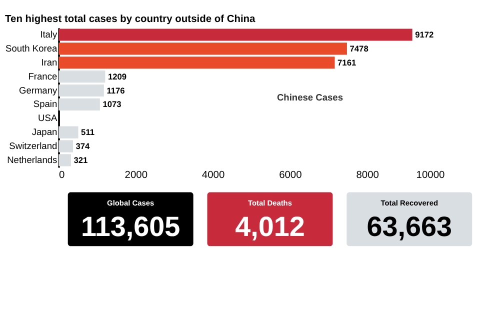  Describe the element at coordinates (83, 146) in the screenshot. I see `data-label: 374` at that location.